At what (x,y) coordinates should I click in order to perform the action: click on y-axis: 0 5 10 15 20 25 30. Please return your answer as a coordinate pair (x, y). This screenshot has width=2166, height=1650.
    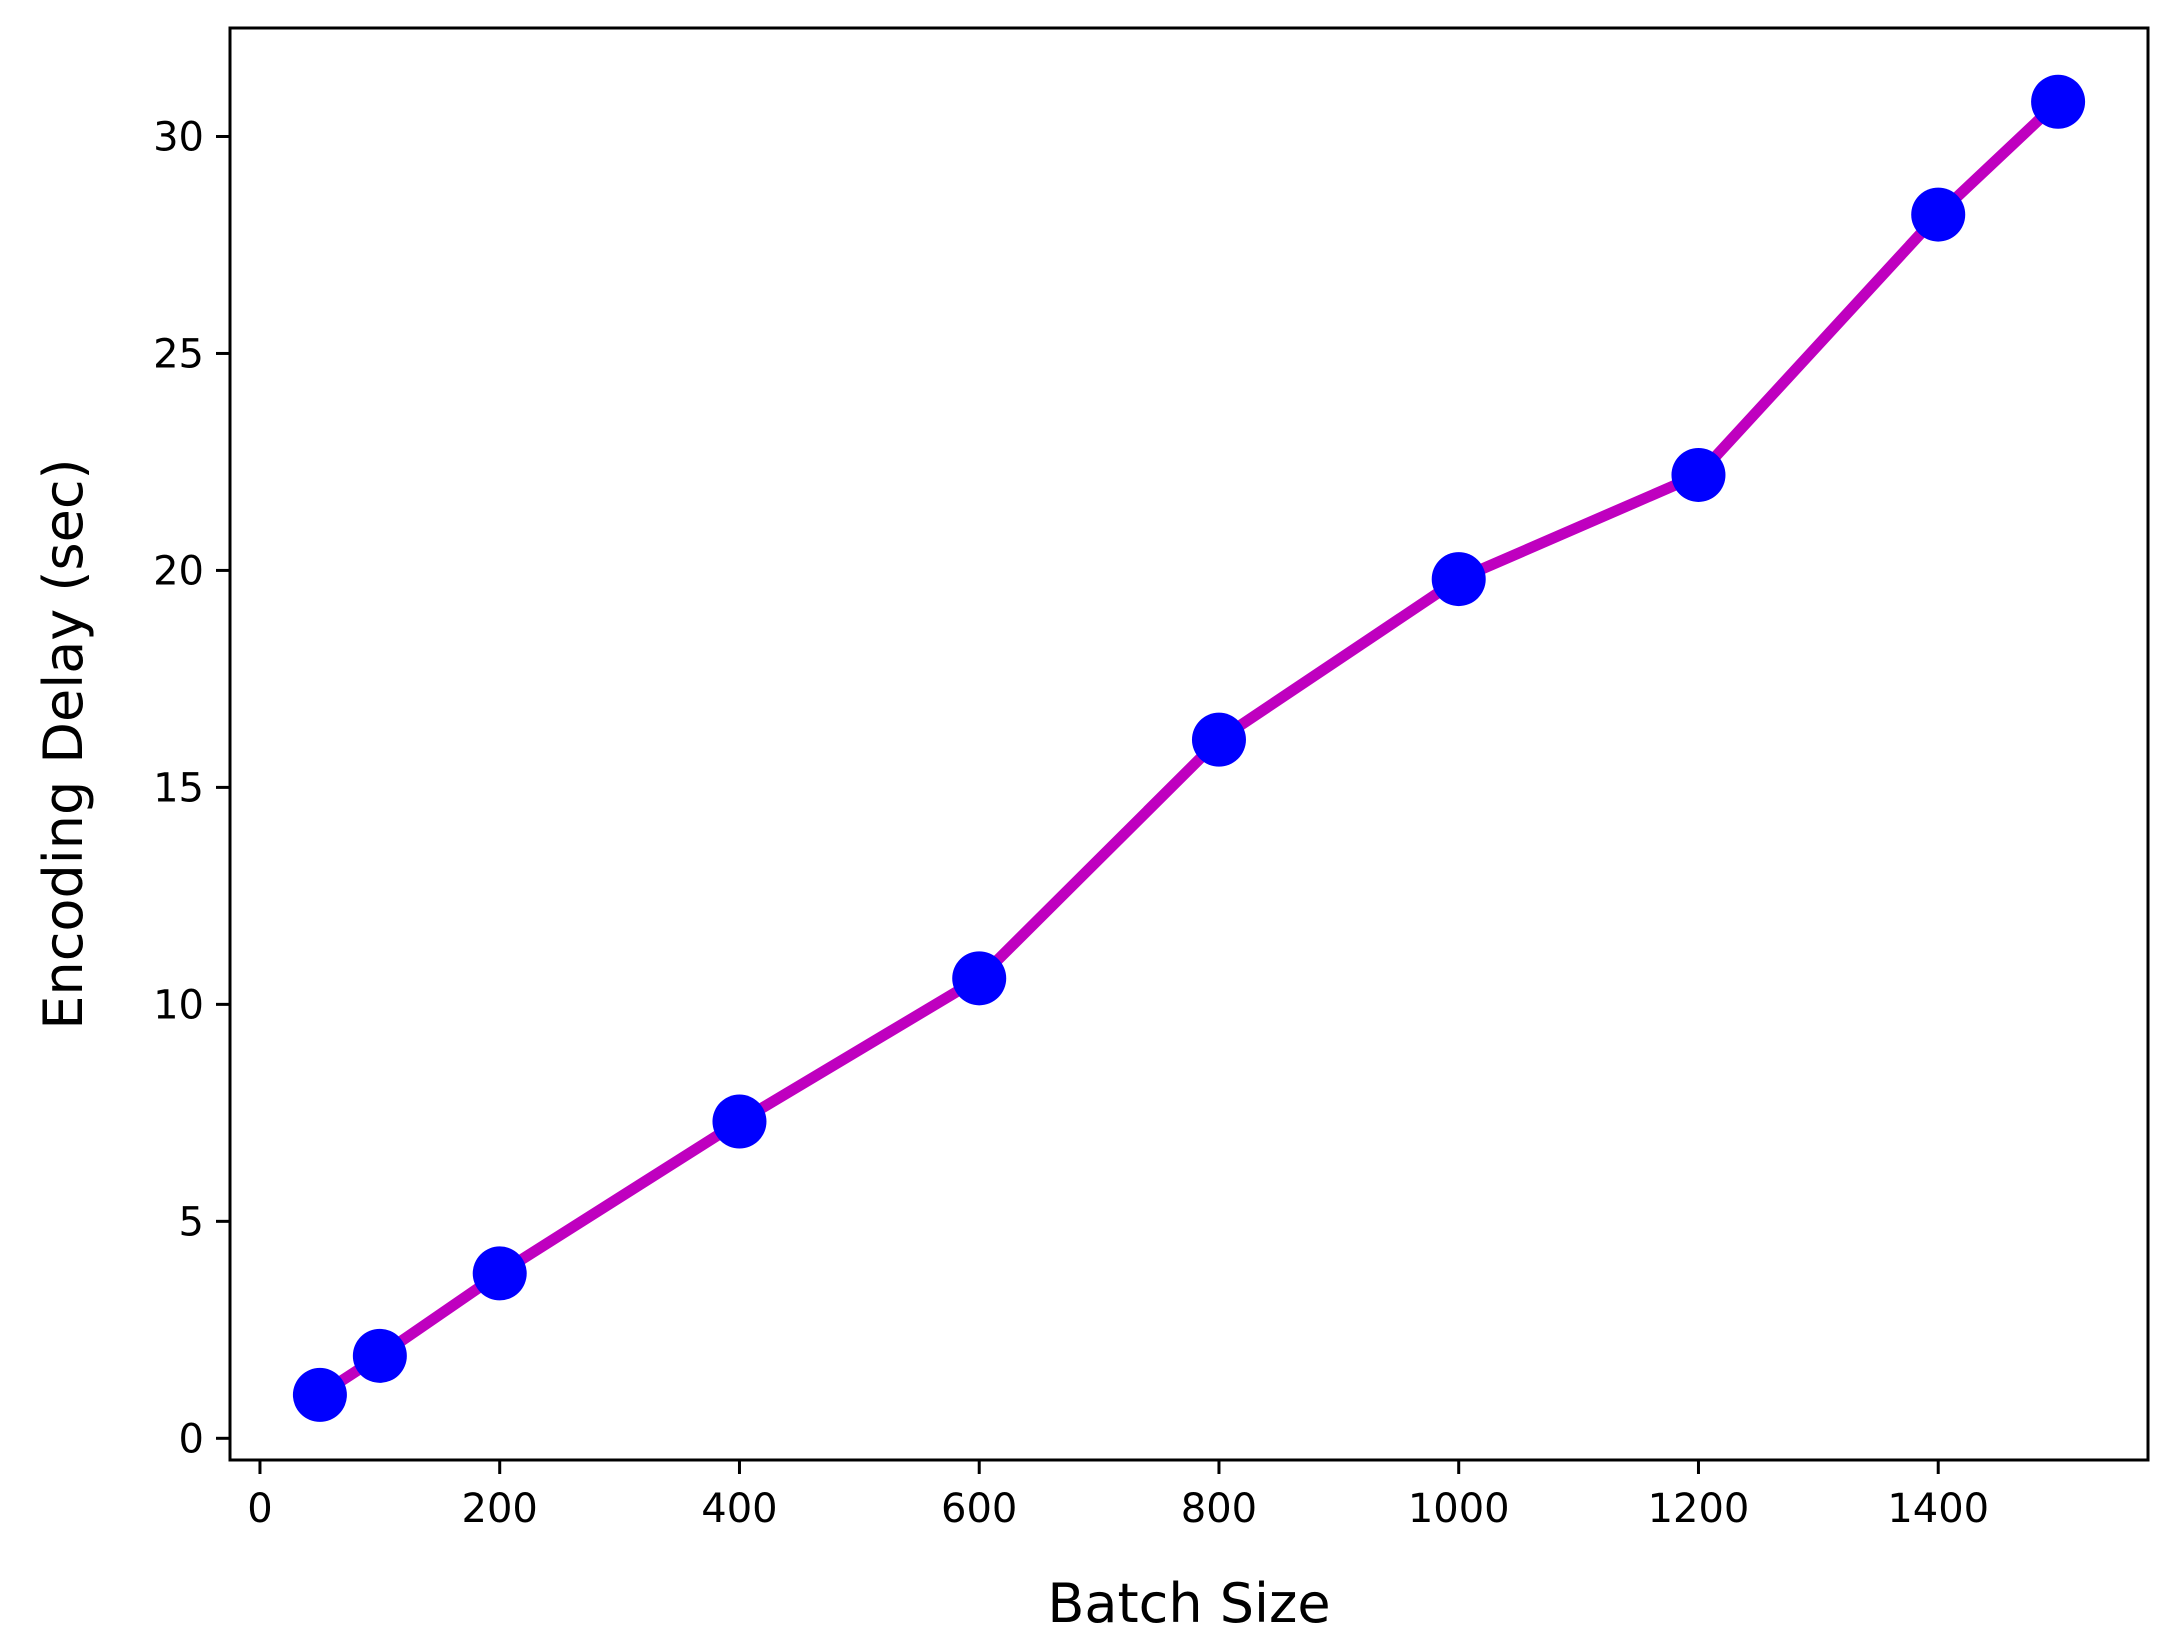
    Looking at the image, I should click on (191, 788).